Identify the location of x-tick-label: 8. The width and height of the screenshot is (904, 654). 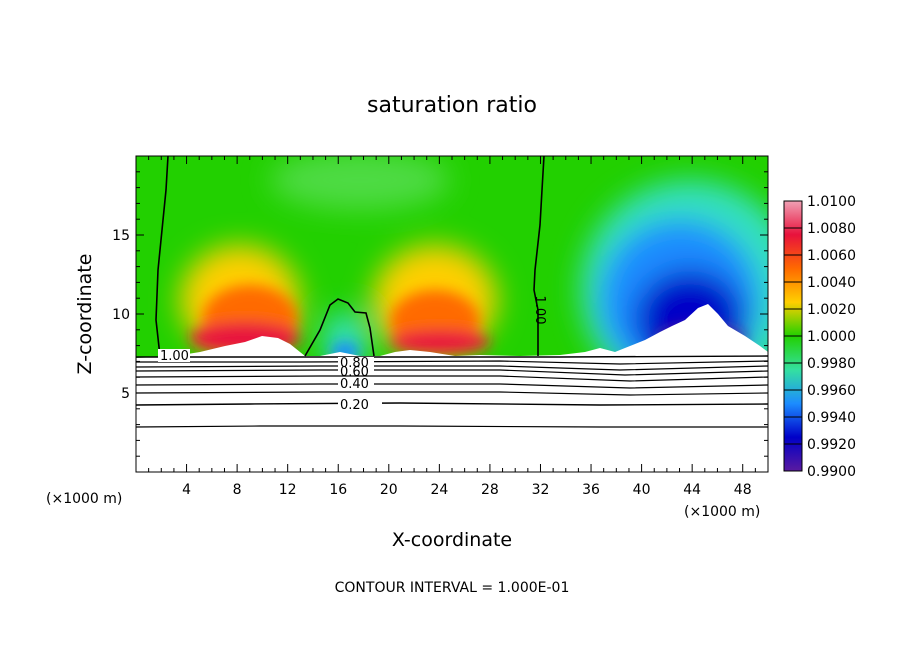
(237, 490).